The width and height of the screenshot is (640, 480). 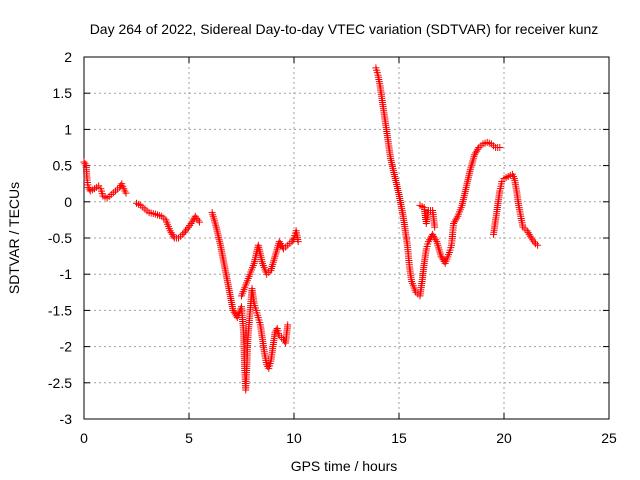 I want to click on y-axis-title: SDTVAR / TECUs, so click(x=14, y=238).